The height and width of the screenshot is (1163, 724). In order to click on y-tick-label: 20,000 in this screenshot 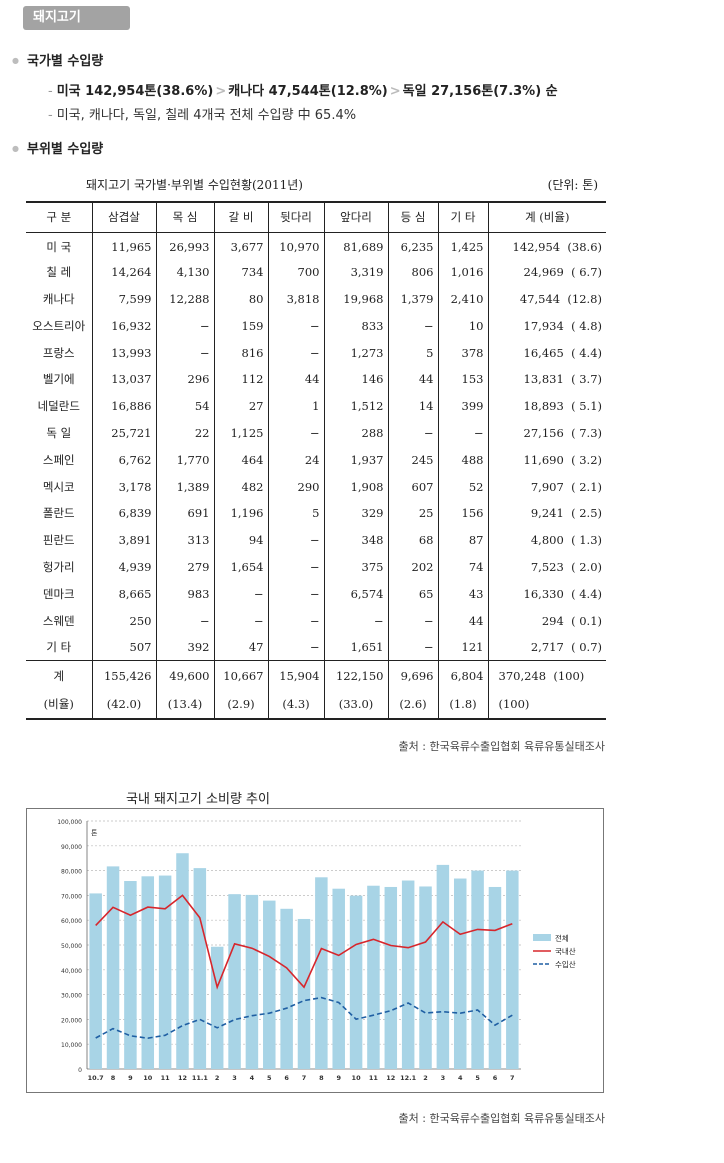, I will do `click(71, 1020)`.